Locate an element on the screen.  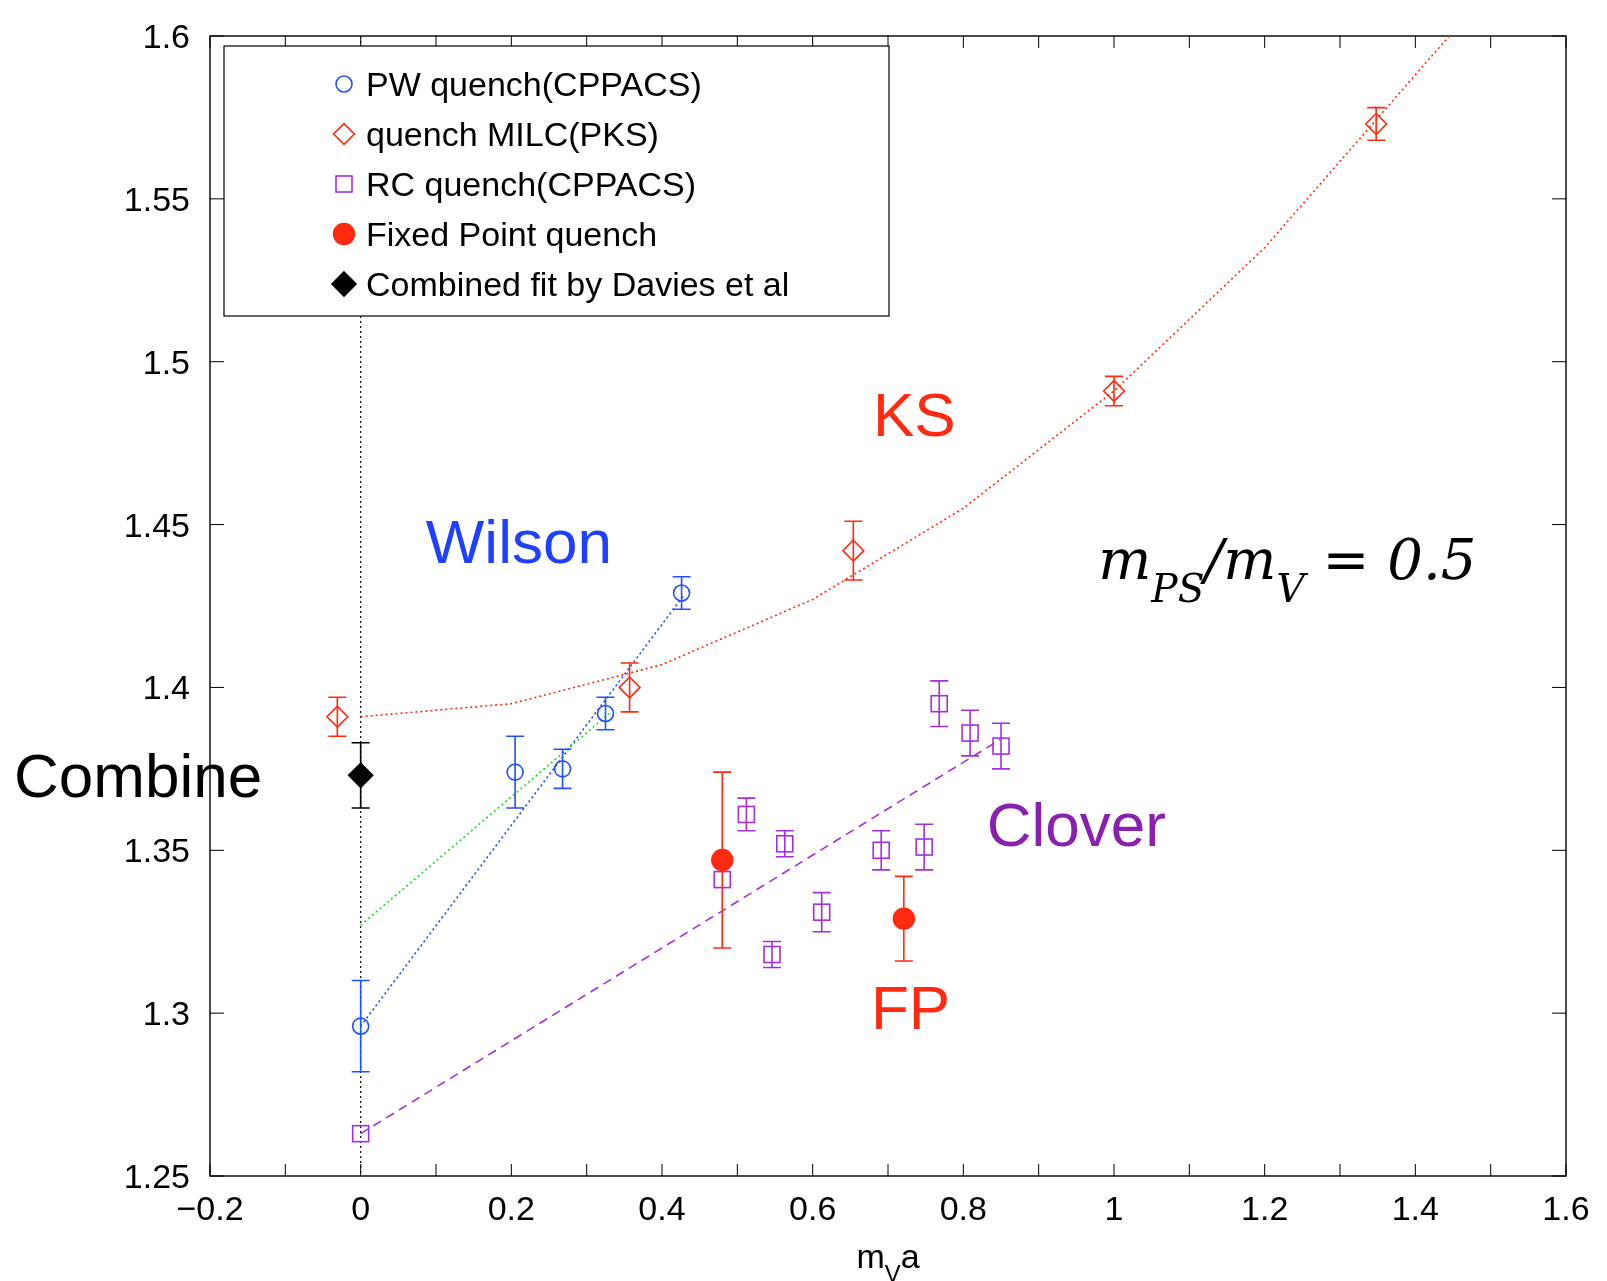
y-tick-label: 1.4 is located at coordinates (166, 687).